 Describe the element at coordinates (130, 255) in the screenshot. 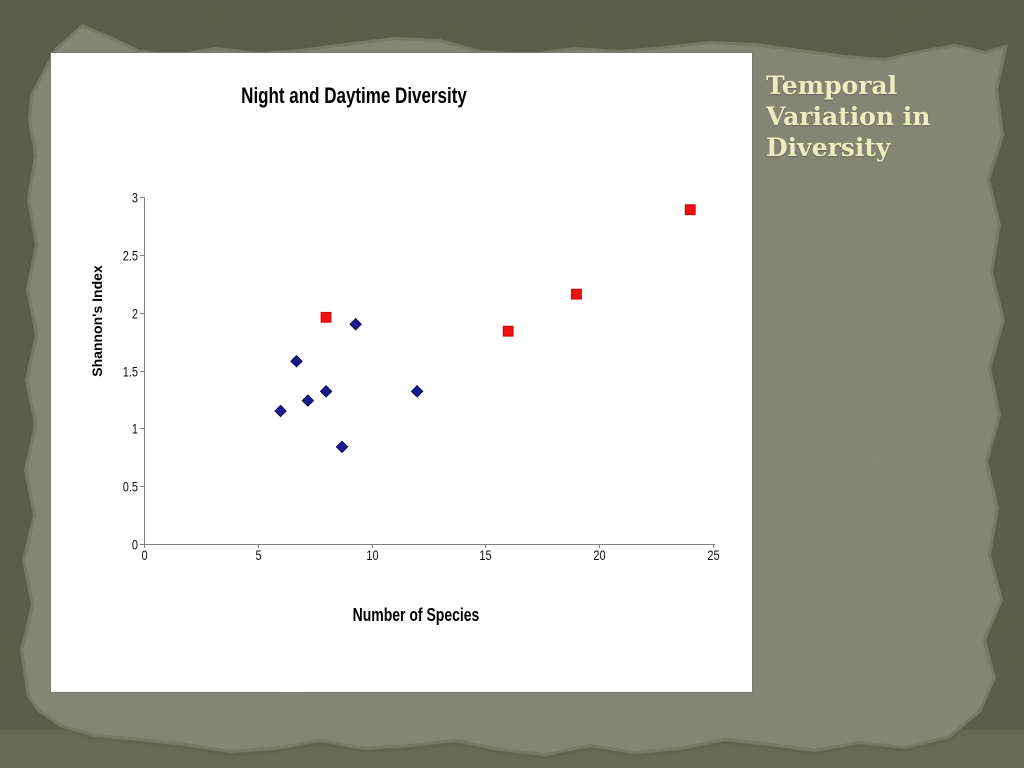

I see `y-tick-label: 2.5` at that location.